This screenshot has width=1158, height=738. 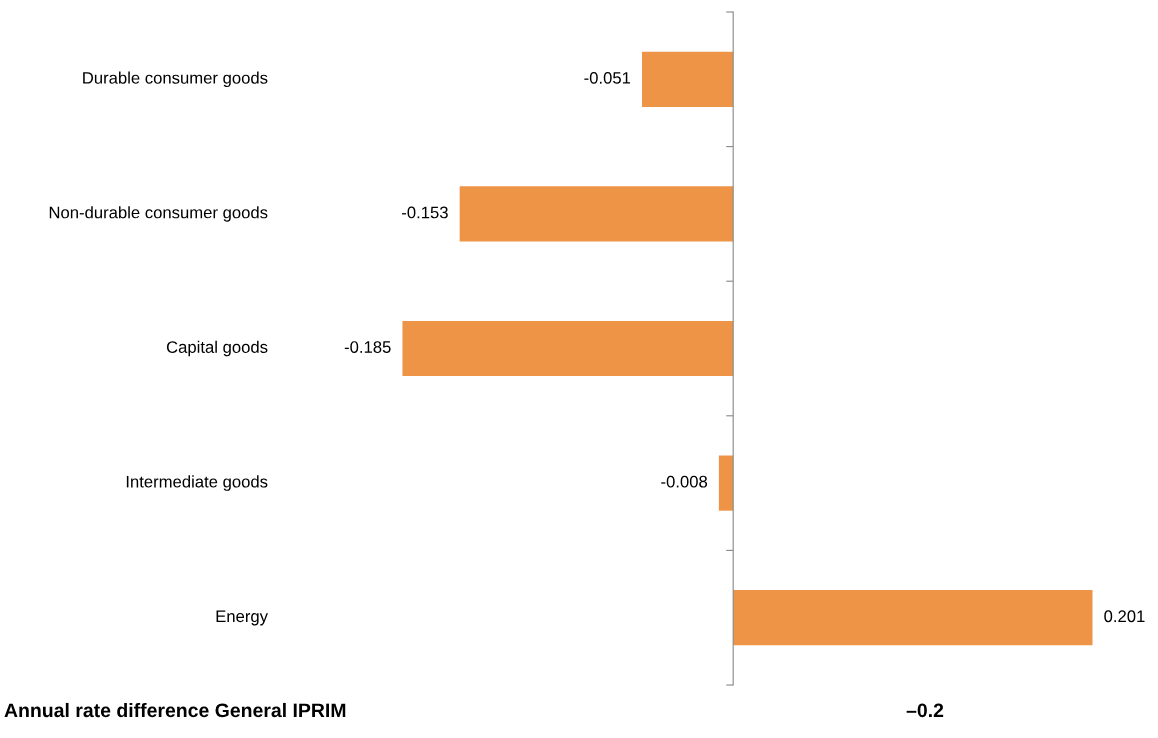 I want to click on data-label: -0.185, so click(x=367, y=347).